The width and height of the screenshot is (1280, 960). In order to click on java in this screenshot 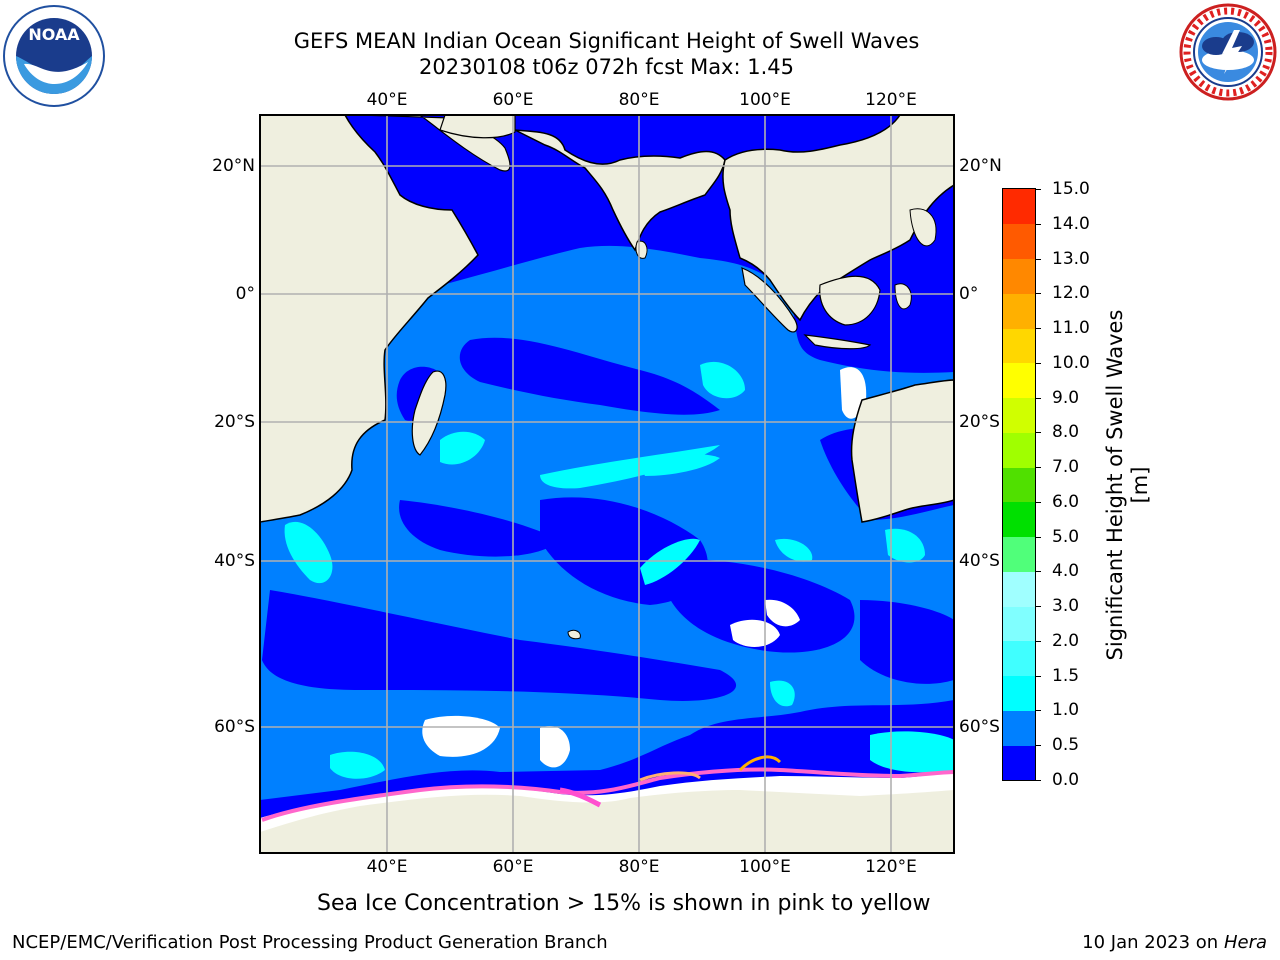, I will do `click(837, 342)`.